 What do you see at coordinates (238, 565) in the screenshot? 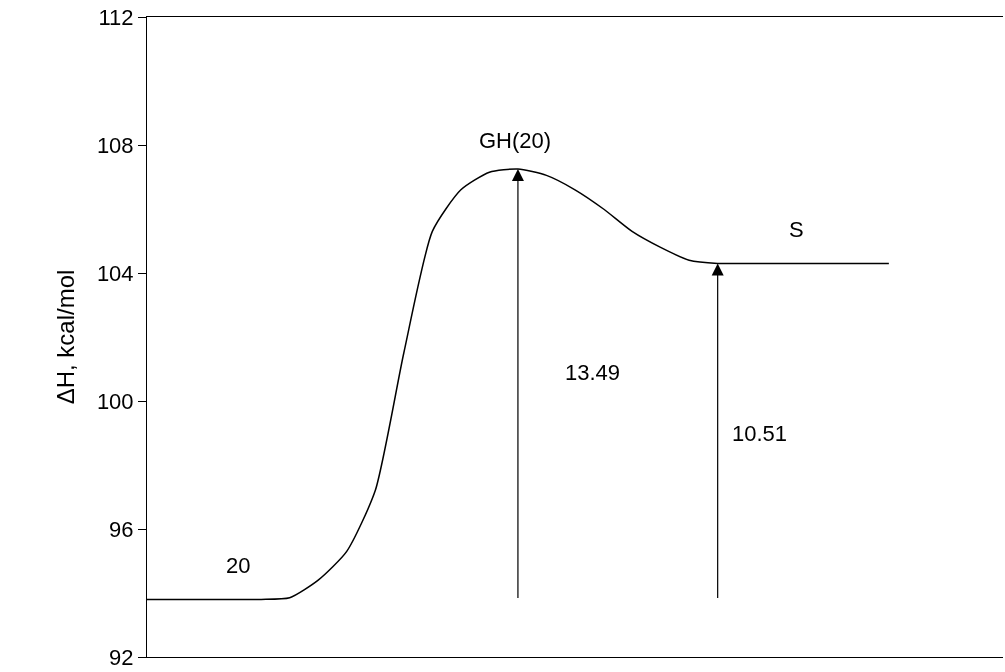
I see `annotation: 20` at bounding box center [238, 565].